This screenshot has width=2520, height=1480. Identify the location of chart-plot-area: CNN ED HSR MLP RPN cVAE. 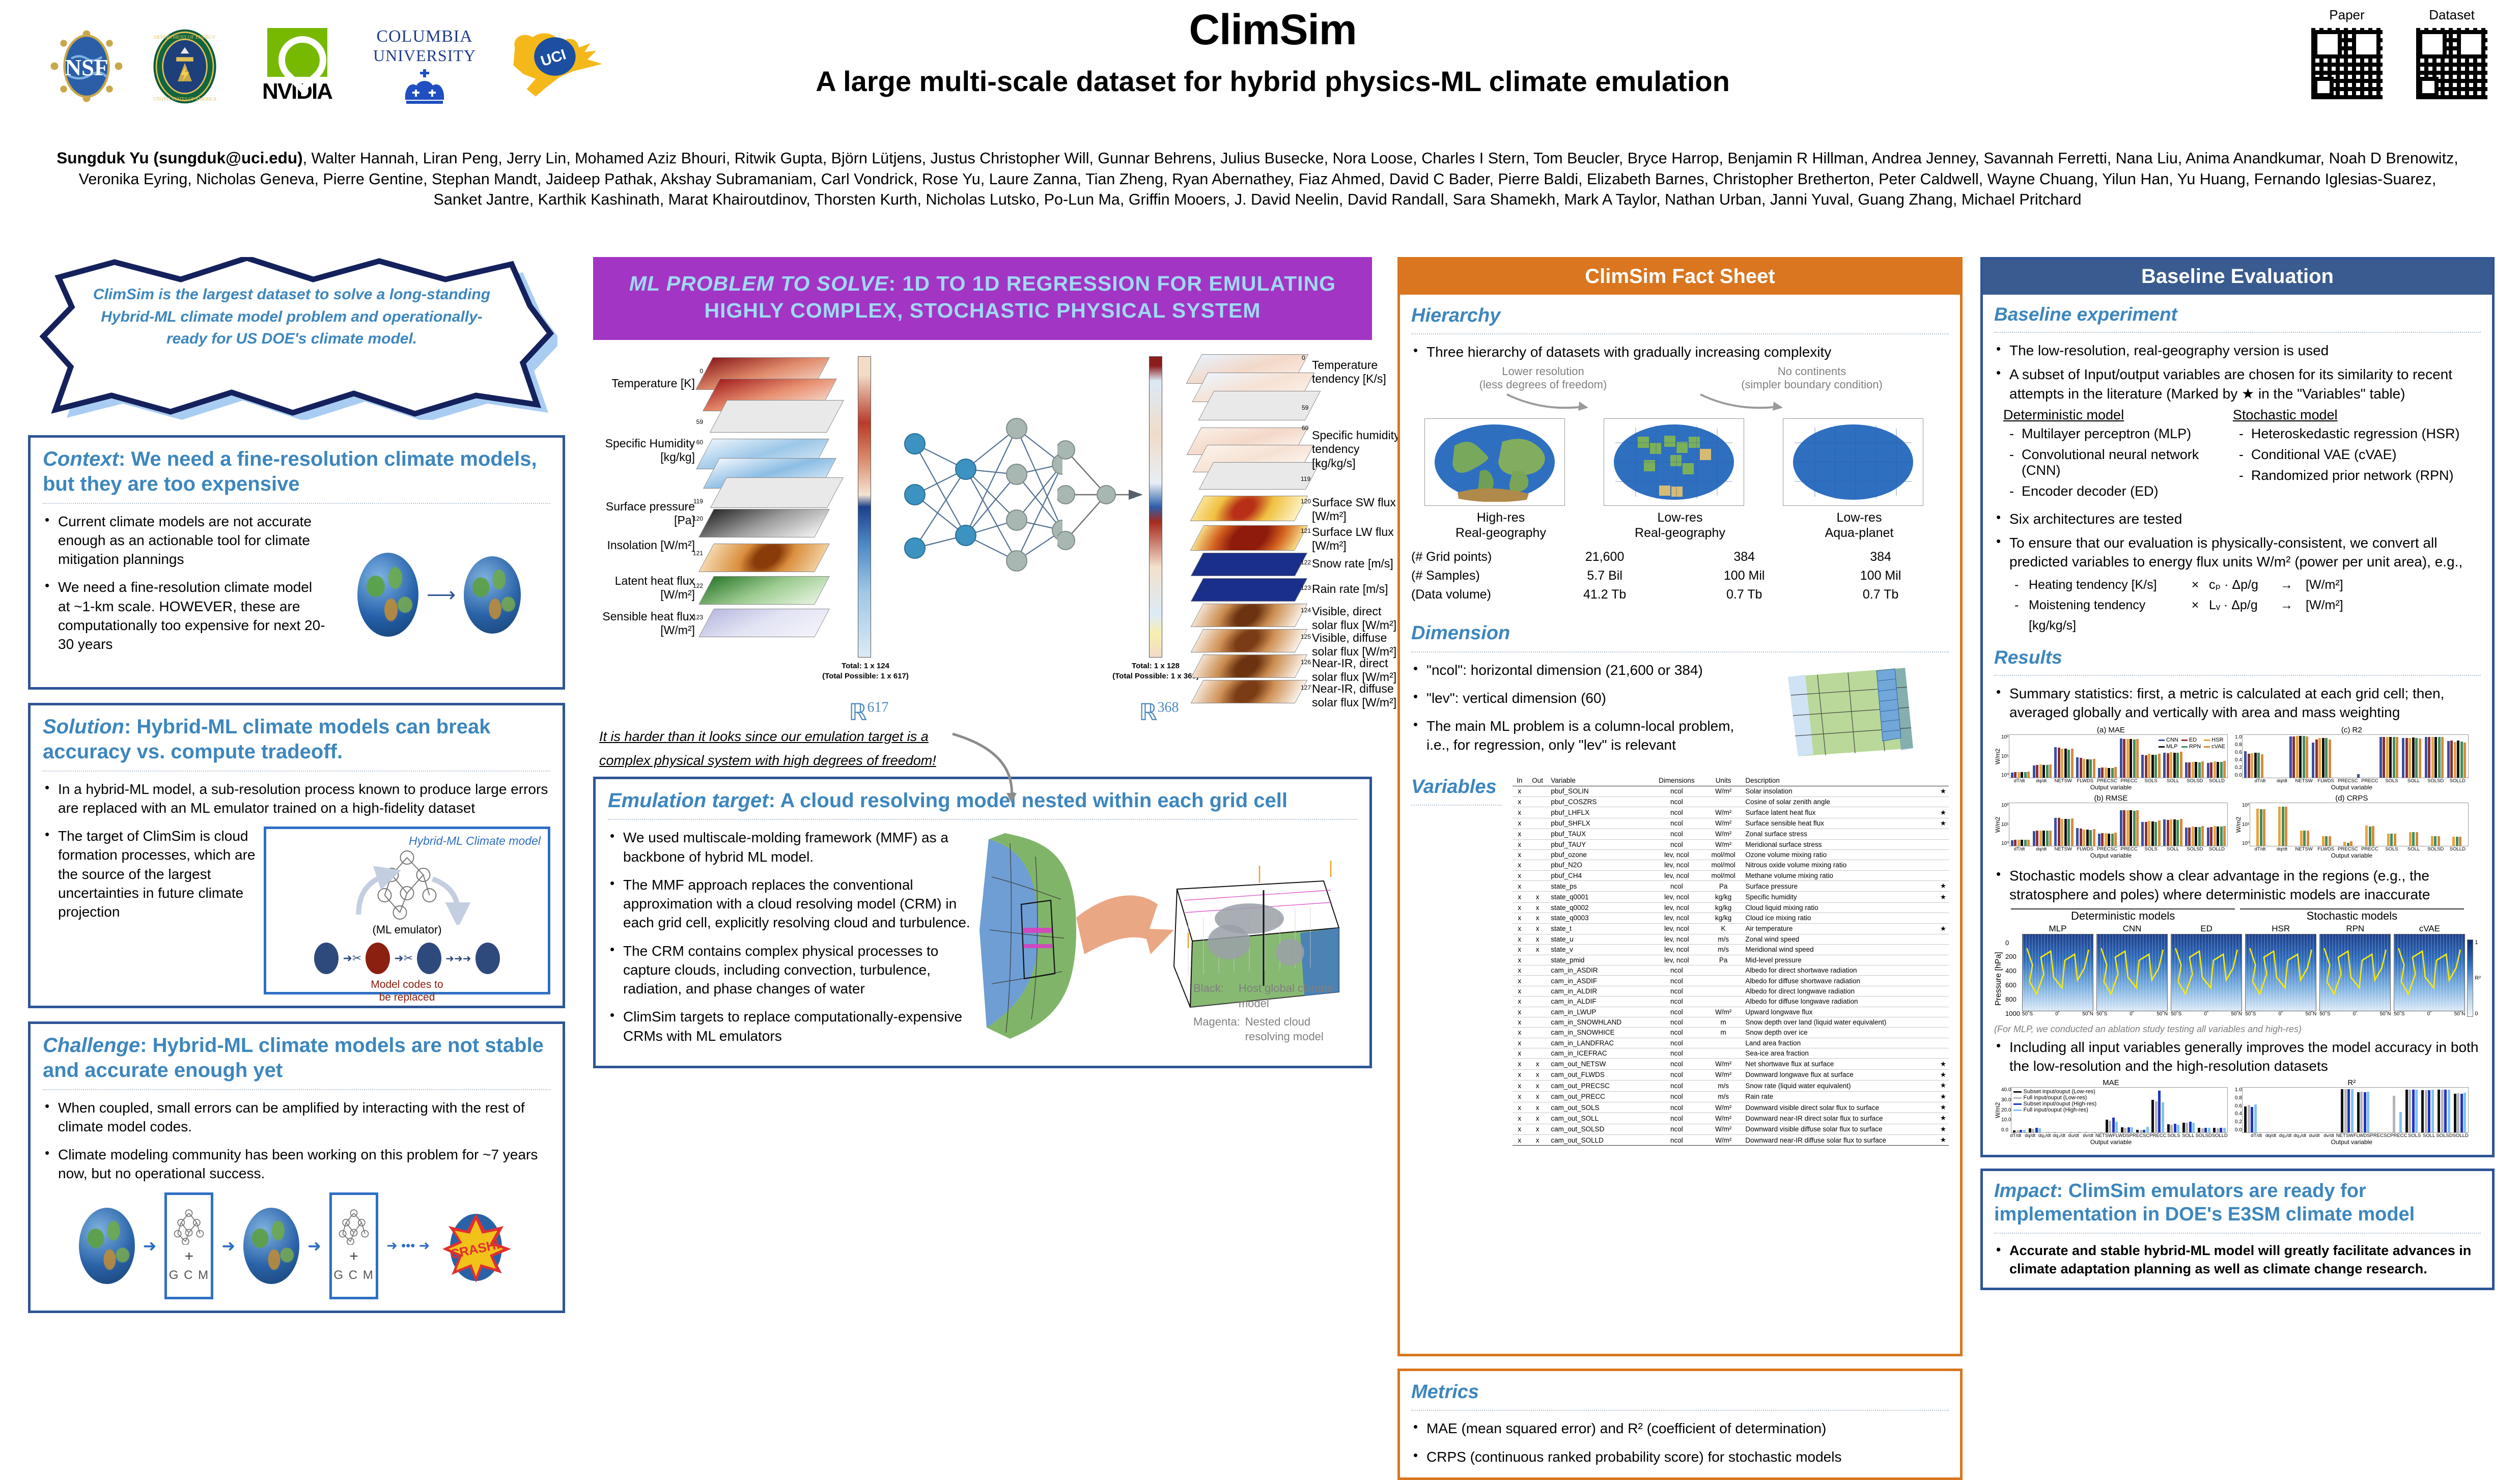
(2118, 756).